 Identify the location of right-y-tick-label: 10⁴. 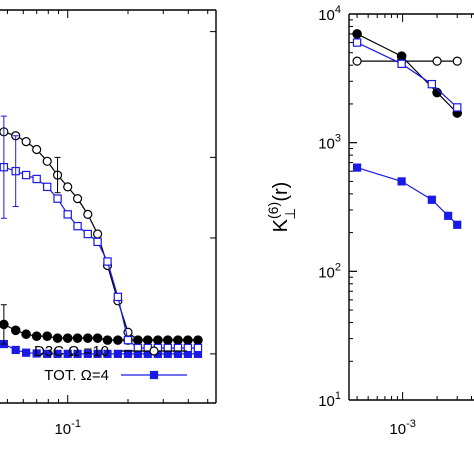
(329, 14).